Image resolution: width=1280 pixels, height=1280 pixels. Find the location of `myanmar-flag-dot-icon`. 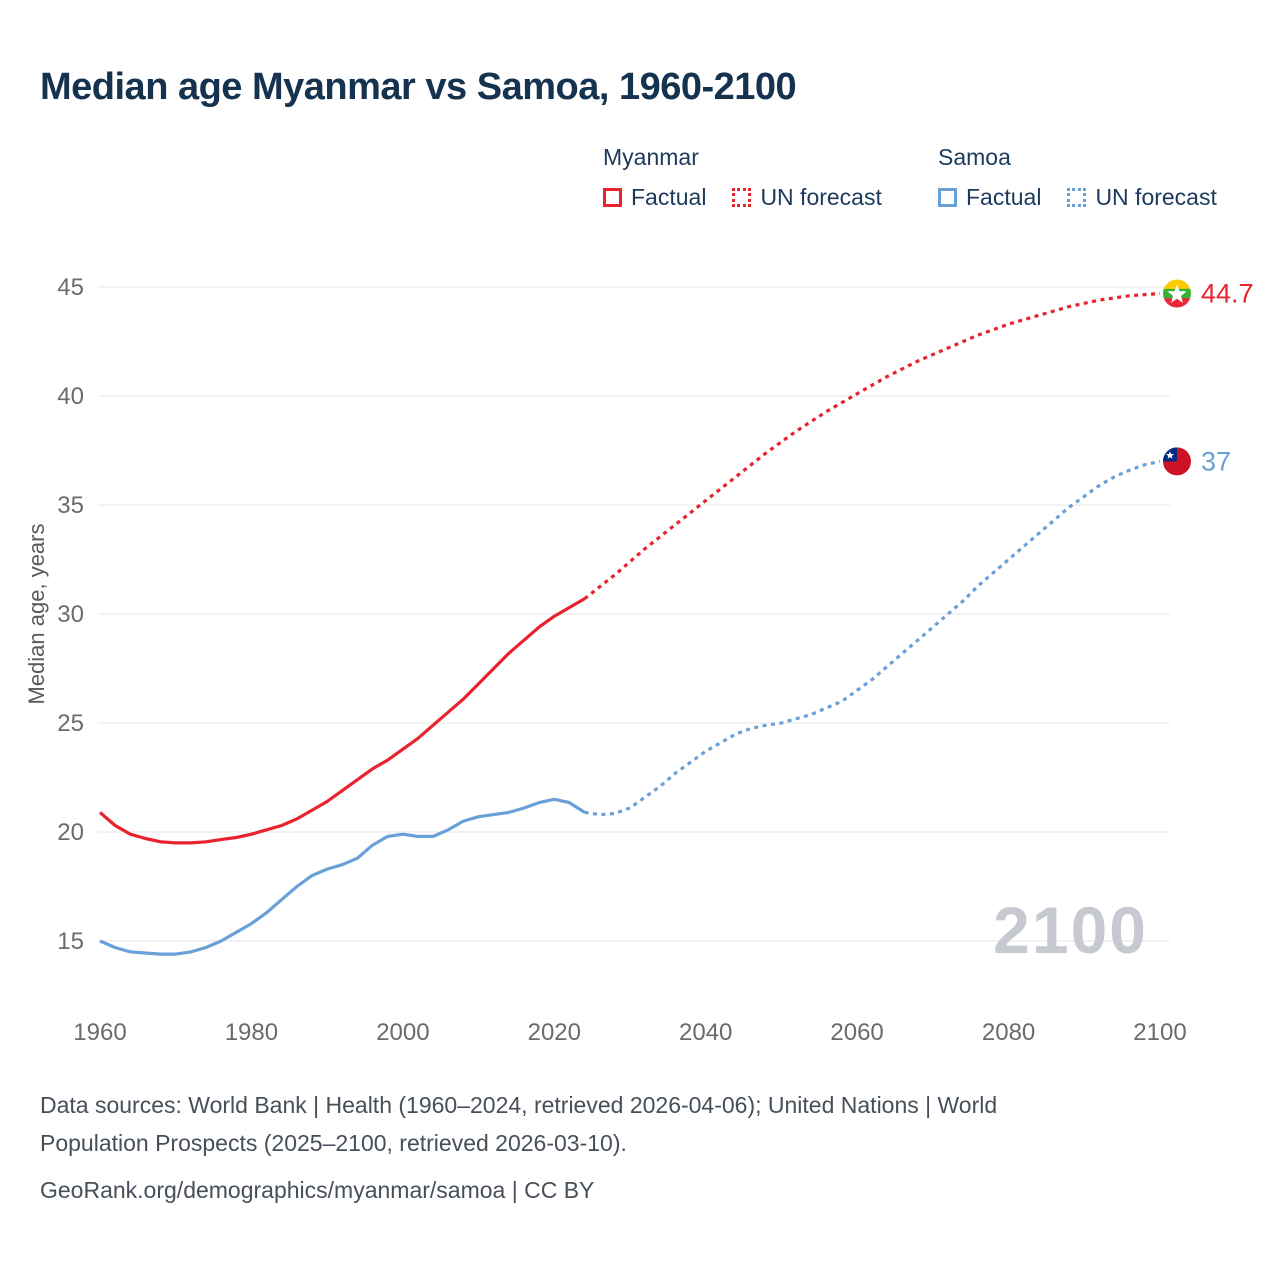

myanmar-flag-dot-icon is located at coordinates (1177, 293).